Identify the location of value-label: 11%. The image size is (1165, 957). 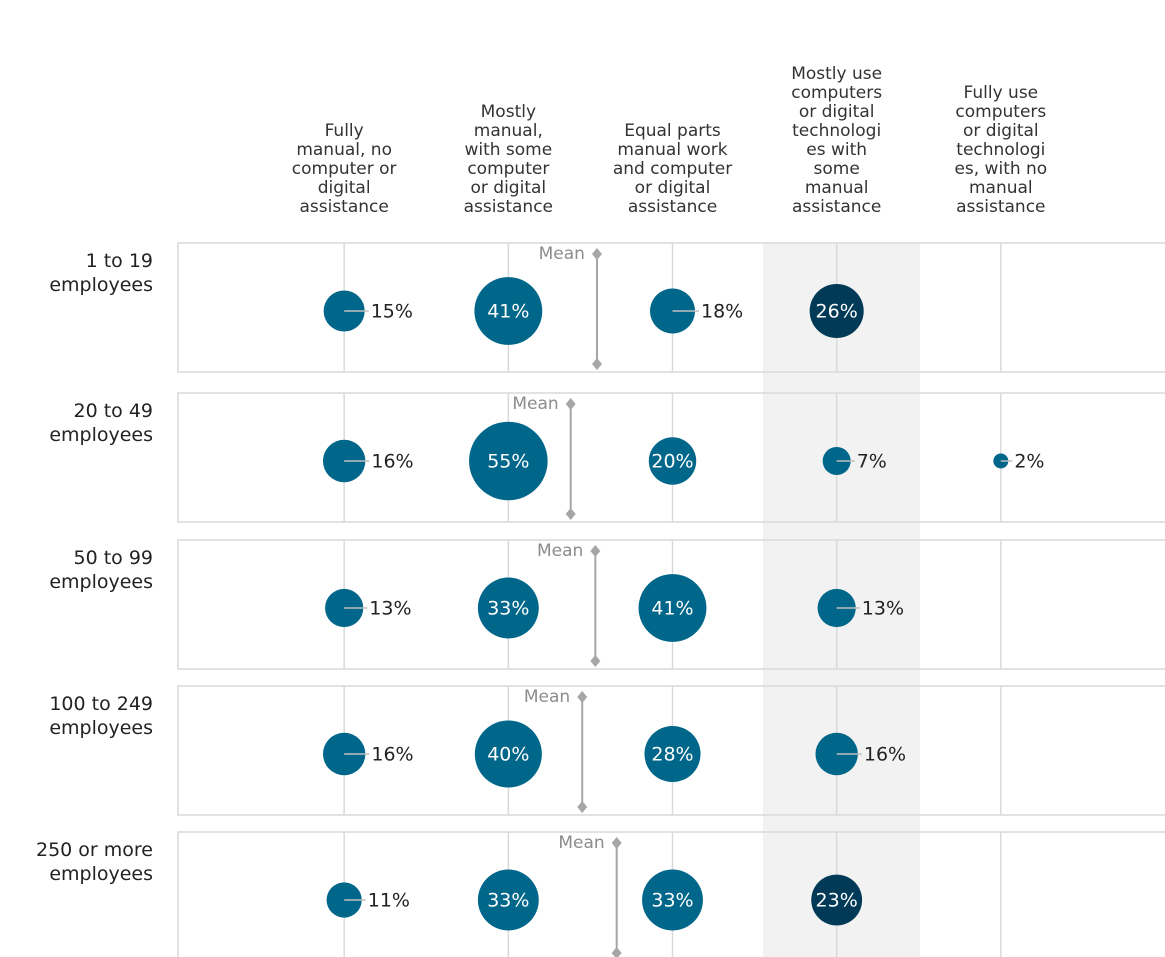
(389, 901).